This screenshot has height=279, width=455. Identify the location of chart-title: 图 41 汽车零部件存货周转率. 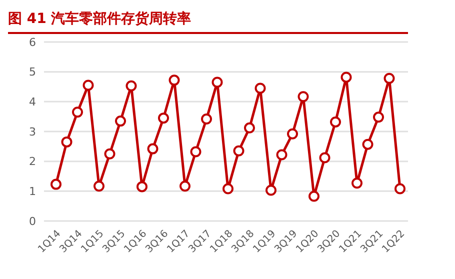
(208, 21).